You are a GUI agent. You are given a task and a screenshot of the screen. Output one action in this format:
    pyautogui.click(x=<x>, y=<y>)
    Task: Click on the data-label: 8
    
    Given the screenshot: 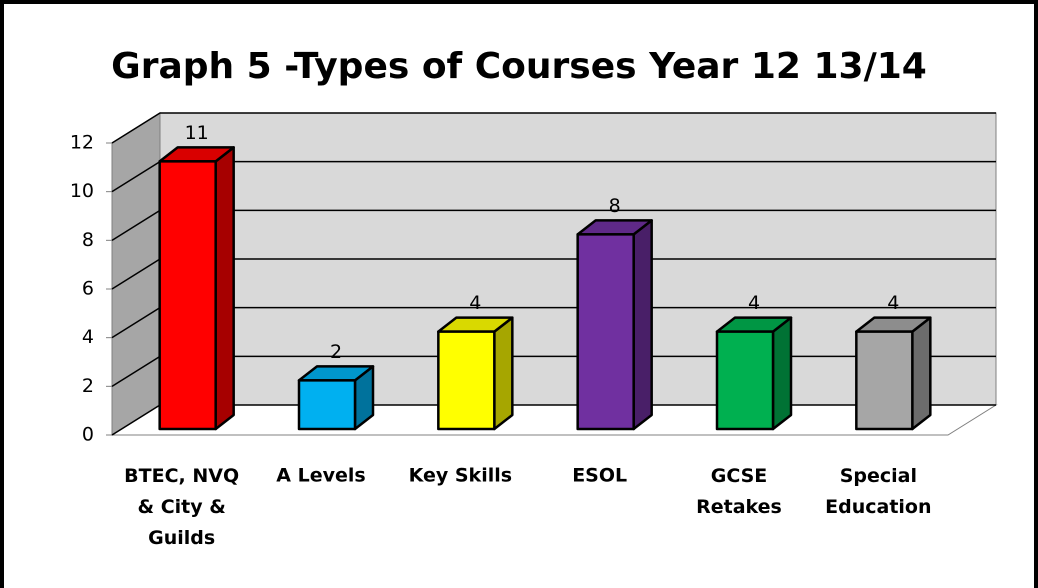 What is the action you would take?
    pyautogui.click(x=615, y=206)
    